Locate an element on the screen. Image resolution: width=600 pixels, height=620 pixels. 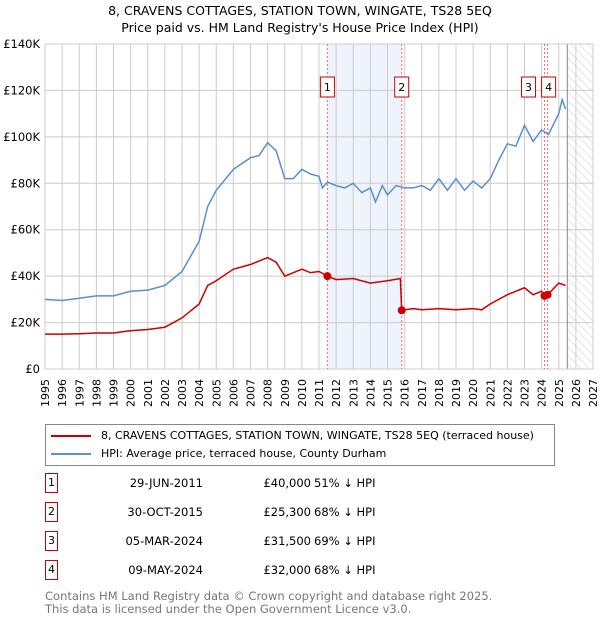
sale-price: £25,300 is located at coordinates (287, 512).